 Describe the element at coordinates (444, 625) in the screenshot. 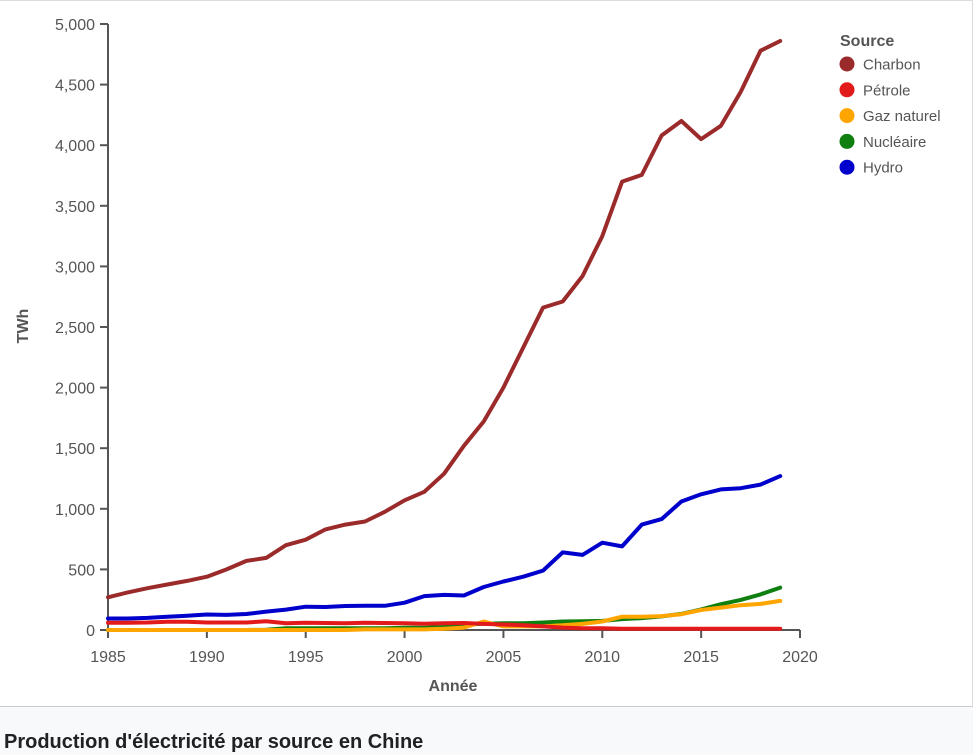

I see `series-line-Pétrole` at that location.